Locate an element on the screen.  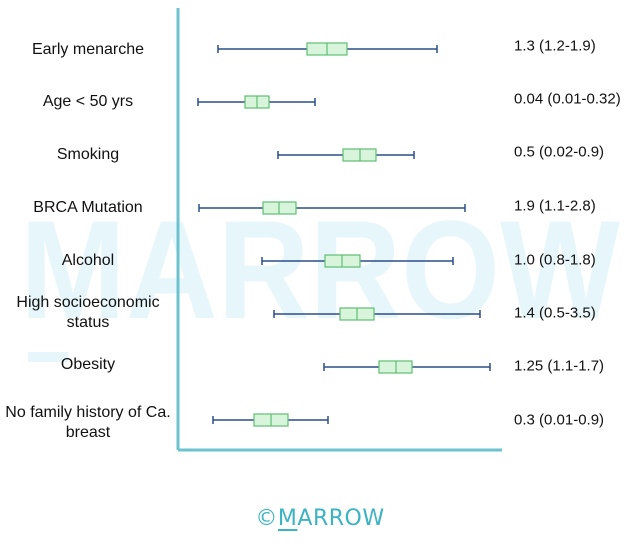
row-label: Obesity is located at coordinates (88, 364).